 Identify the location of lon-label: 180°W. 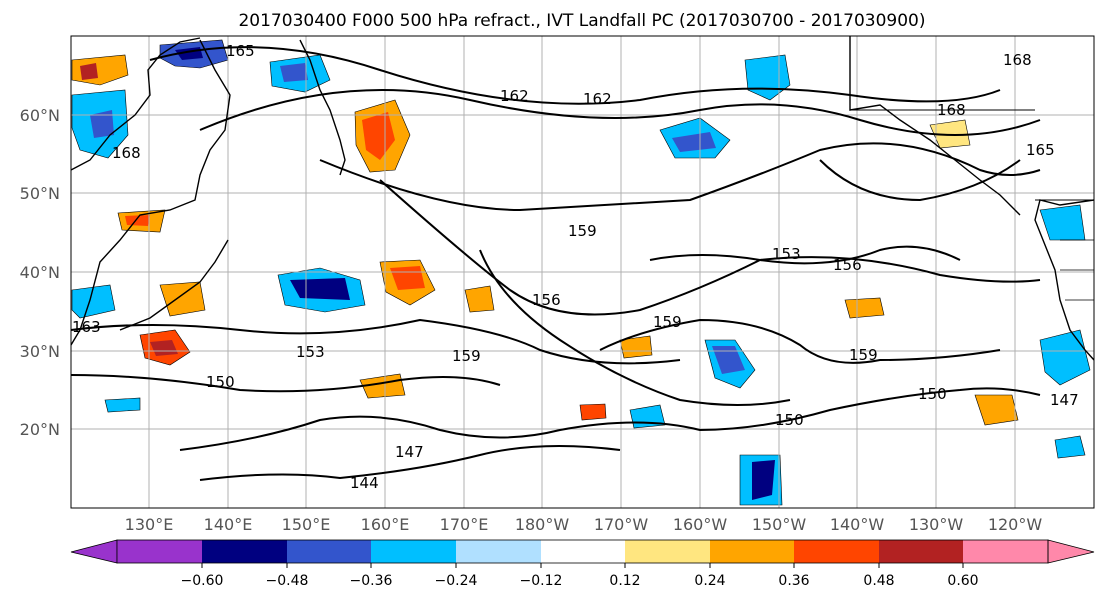
(542, 524).